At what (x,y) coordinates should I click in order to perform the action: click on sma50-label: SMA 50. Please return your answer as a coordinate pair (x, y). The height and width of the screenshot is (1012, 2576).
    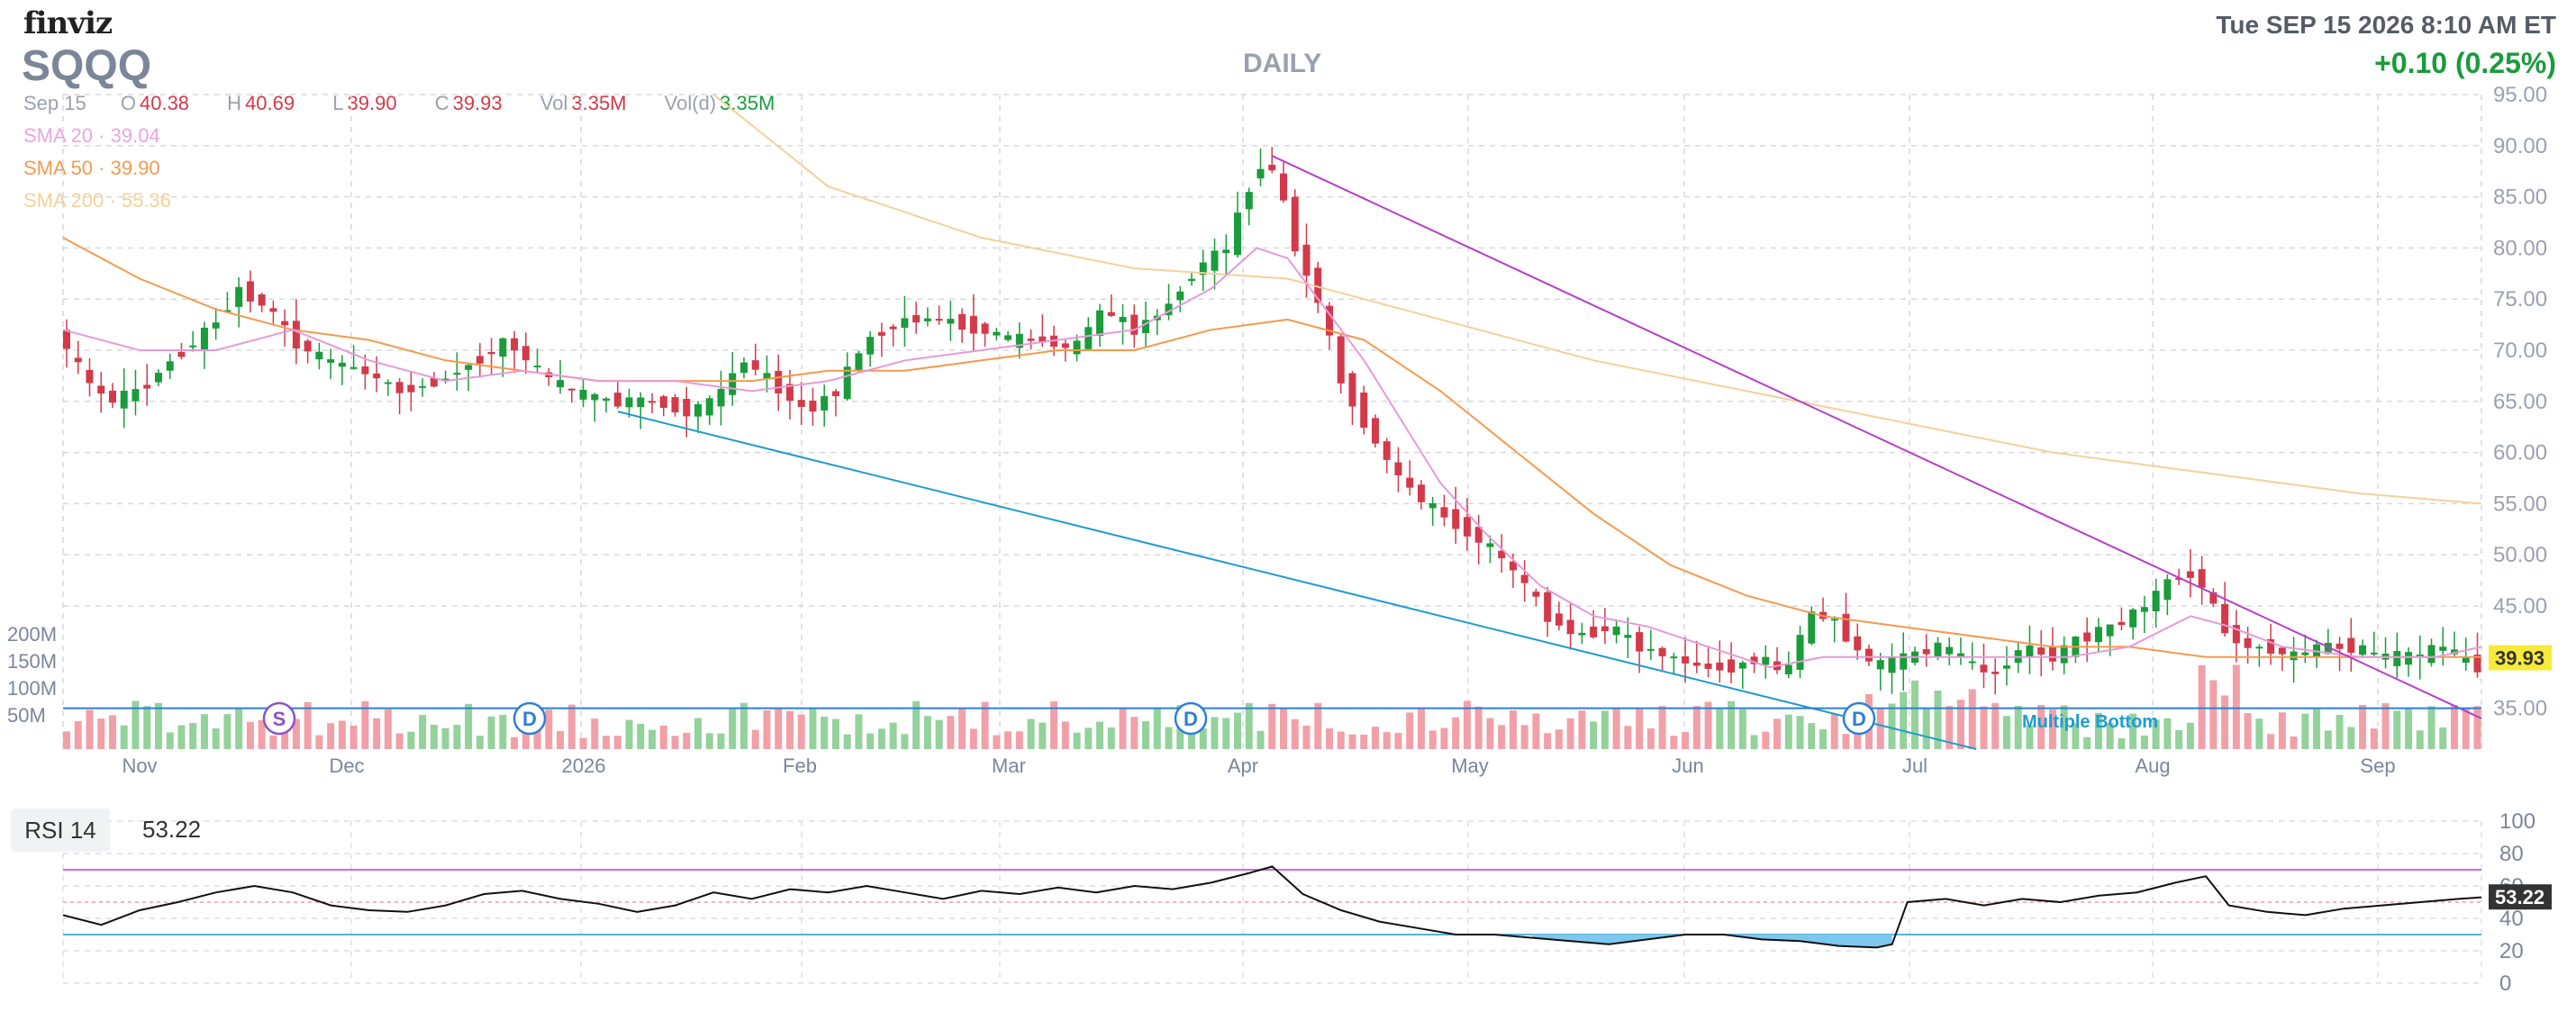
    Looking at the image, I should click on (59, 168).